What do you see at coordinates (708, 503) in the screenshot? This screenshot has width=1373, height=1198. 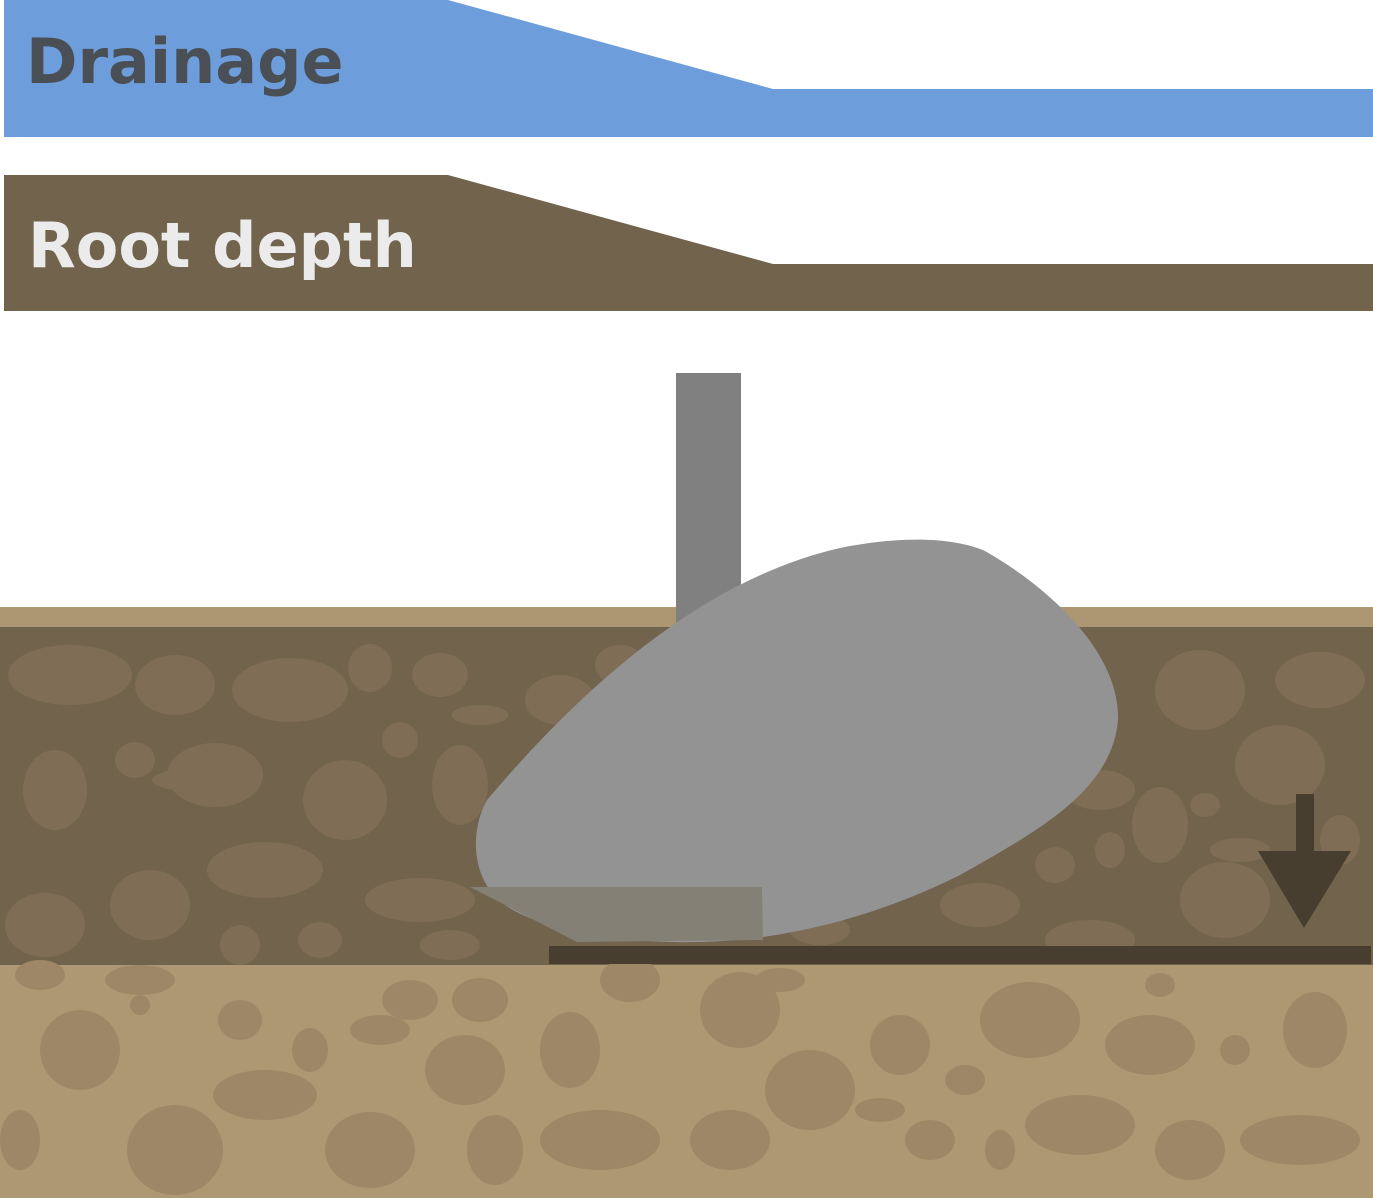 I see `plough-beam` at bounding box center [708, 503].